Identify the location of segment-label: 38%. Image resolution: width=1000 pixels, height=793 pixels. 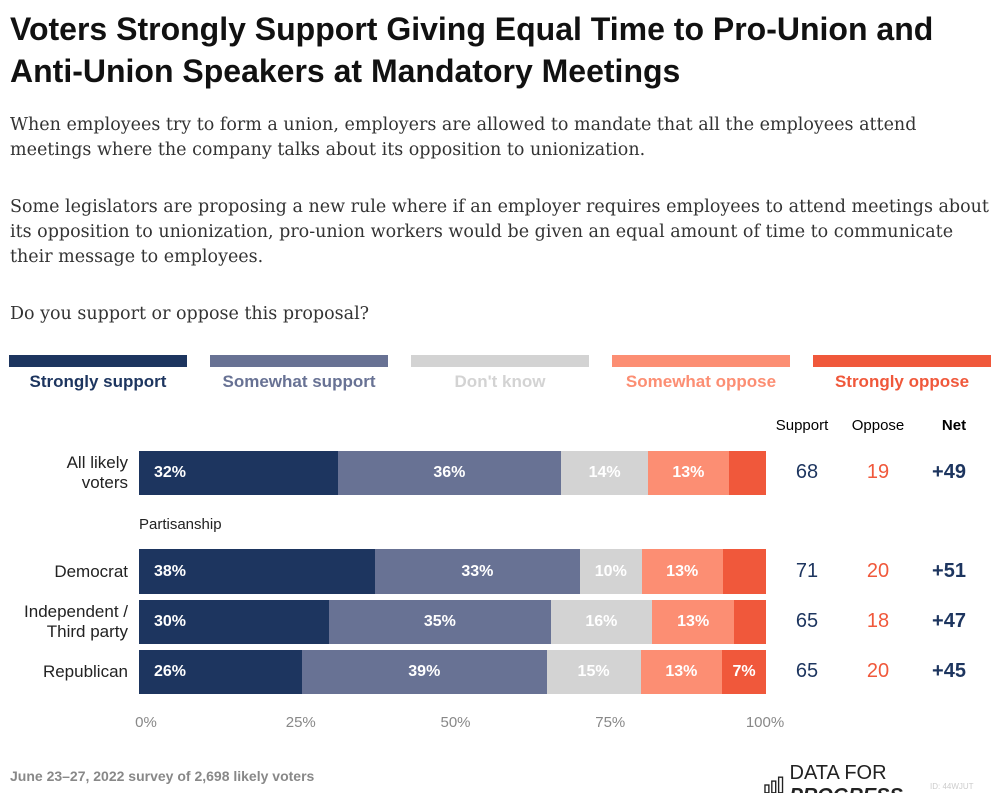
(170, 571).